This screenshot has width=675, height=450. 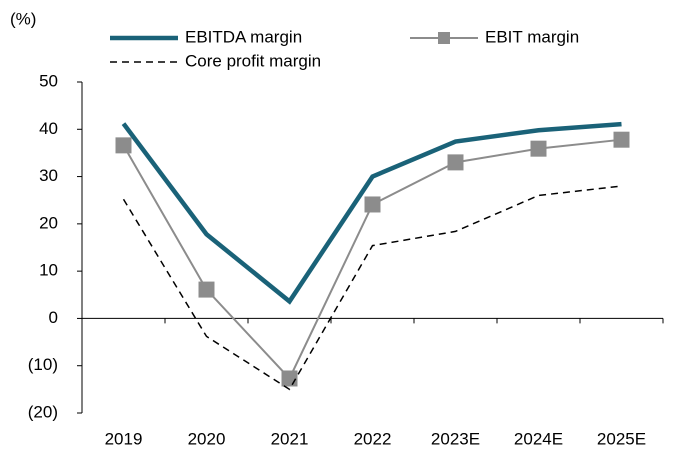 I want to click on y-tick-label: 30, so click(x=48, y=175).